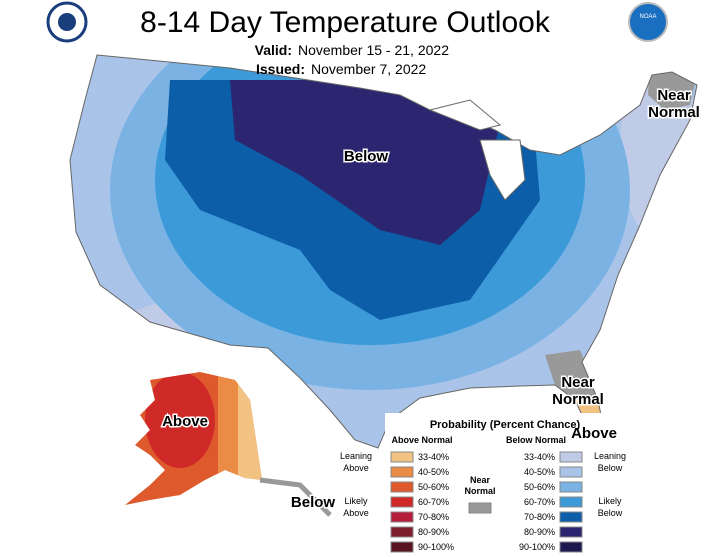 This screenshot has height=557, width=720. What do you see at coordinates (647, 17) in the screenshot?
I see `noaa-logo-text: NOAA` at bounding box center [647, 17].